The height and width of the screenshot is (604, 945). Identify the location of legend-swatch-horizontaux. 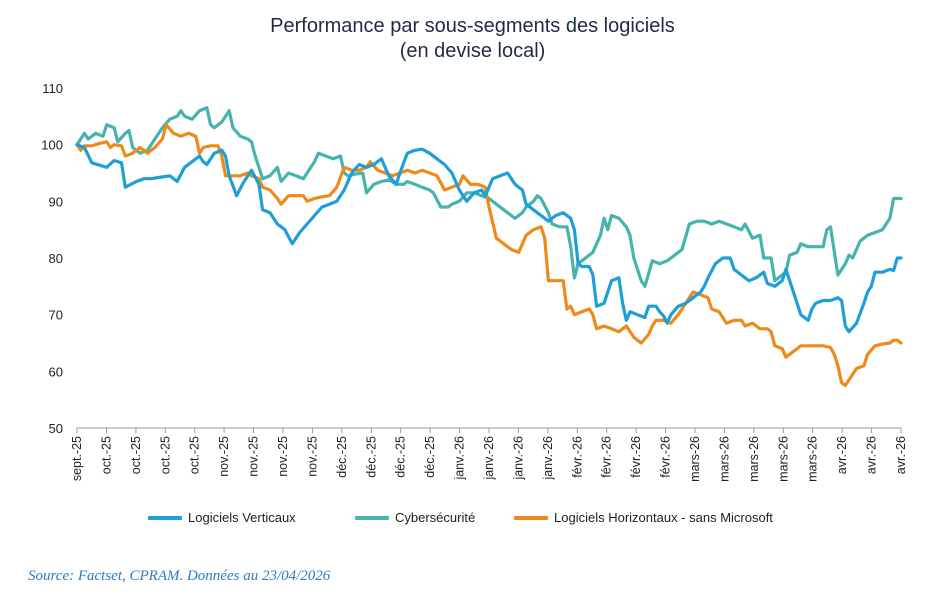
(531, 517).